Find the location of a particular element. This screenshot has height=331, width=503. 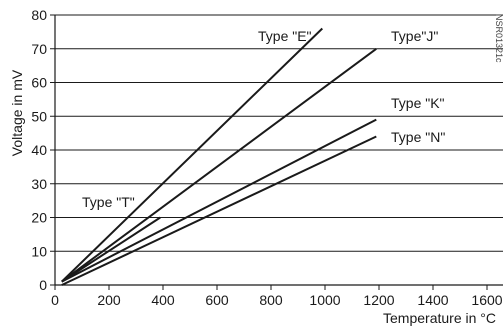

y-tick-label-70: 70 is located at coordinates (39, 49).